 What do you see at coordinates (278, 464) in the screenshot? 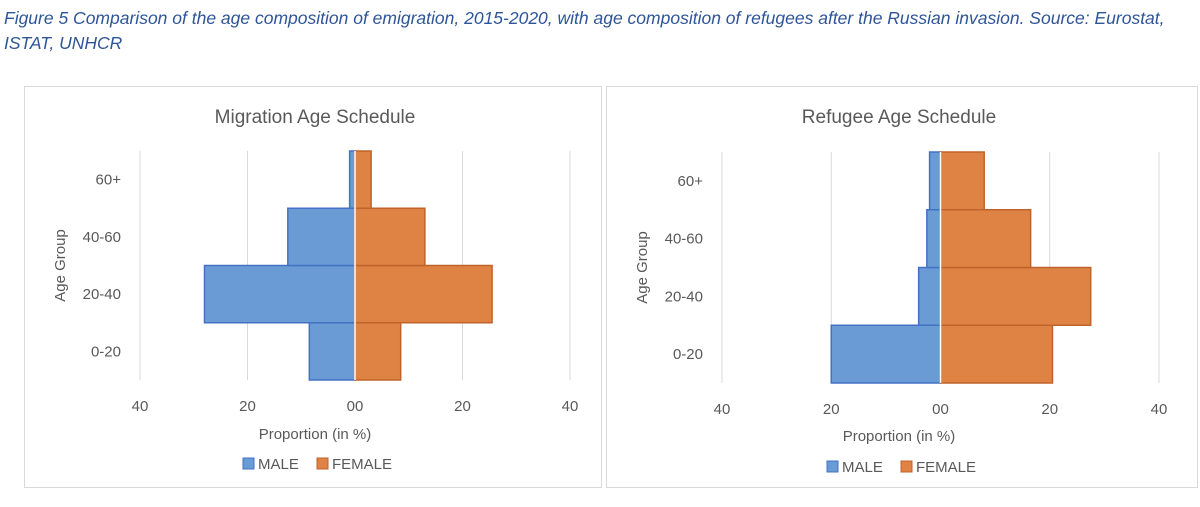
I see `migration-legend-male-label: MALE` at bounding box center [278, 464].